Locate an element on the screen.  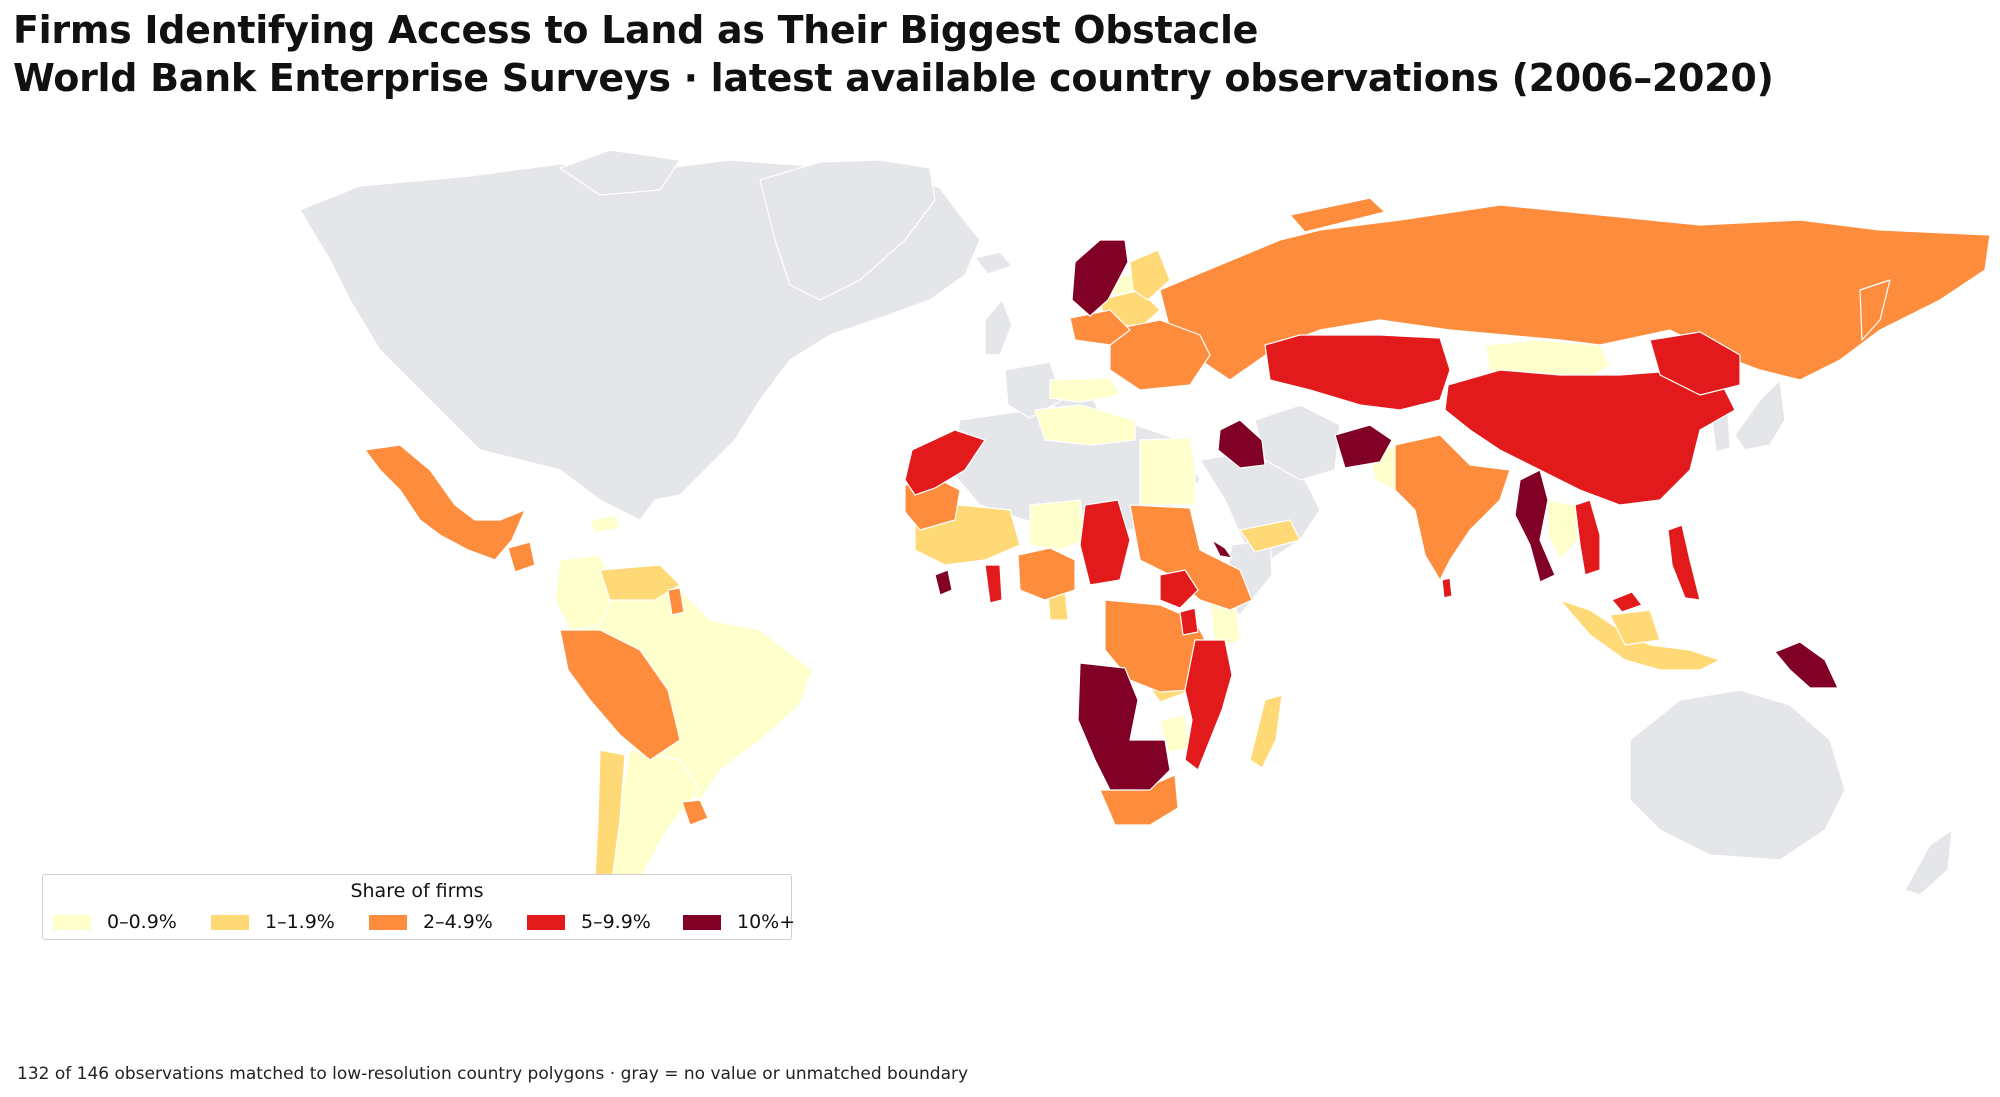
madagascar-region is located at coordinates (1266, 731).